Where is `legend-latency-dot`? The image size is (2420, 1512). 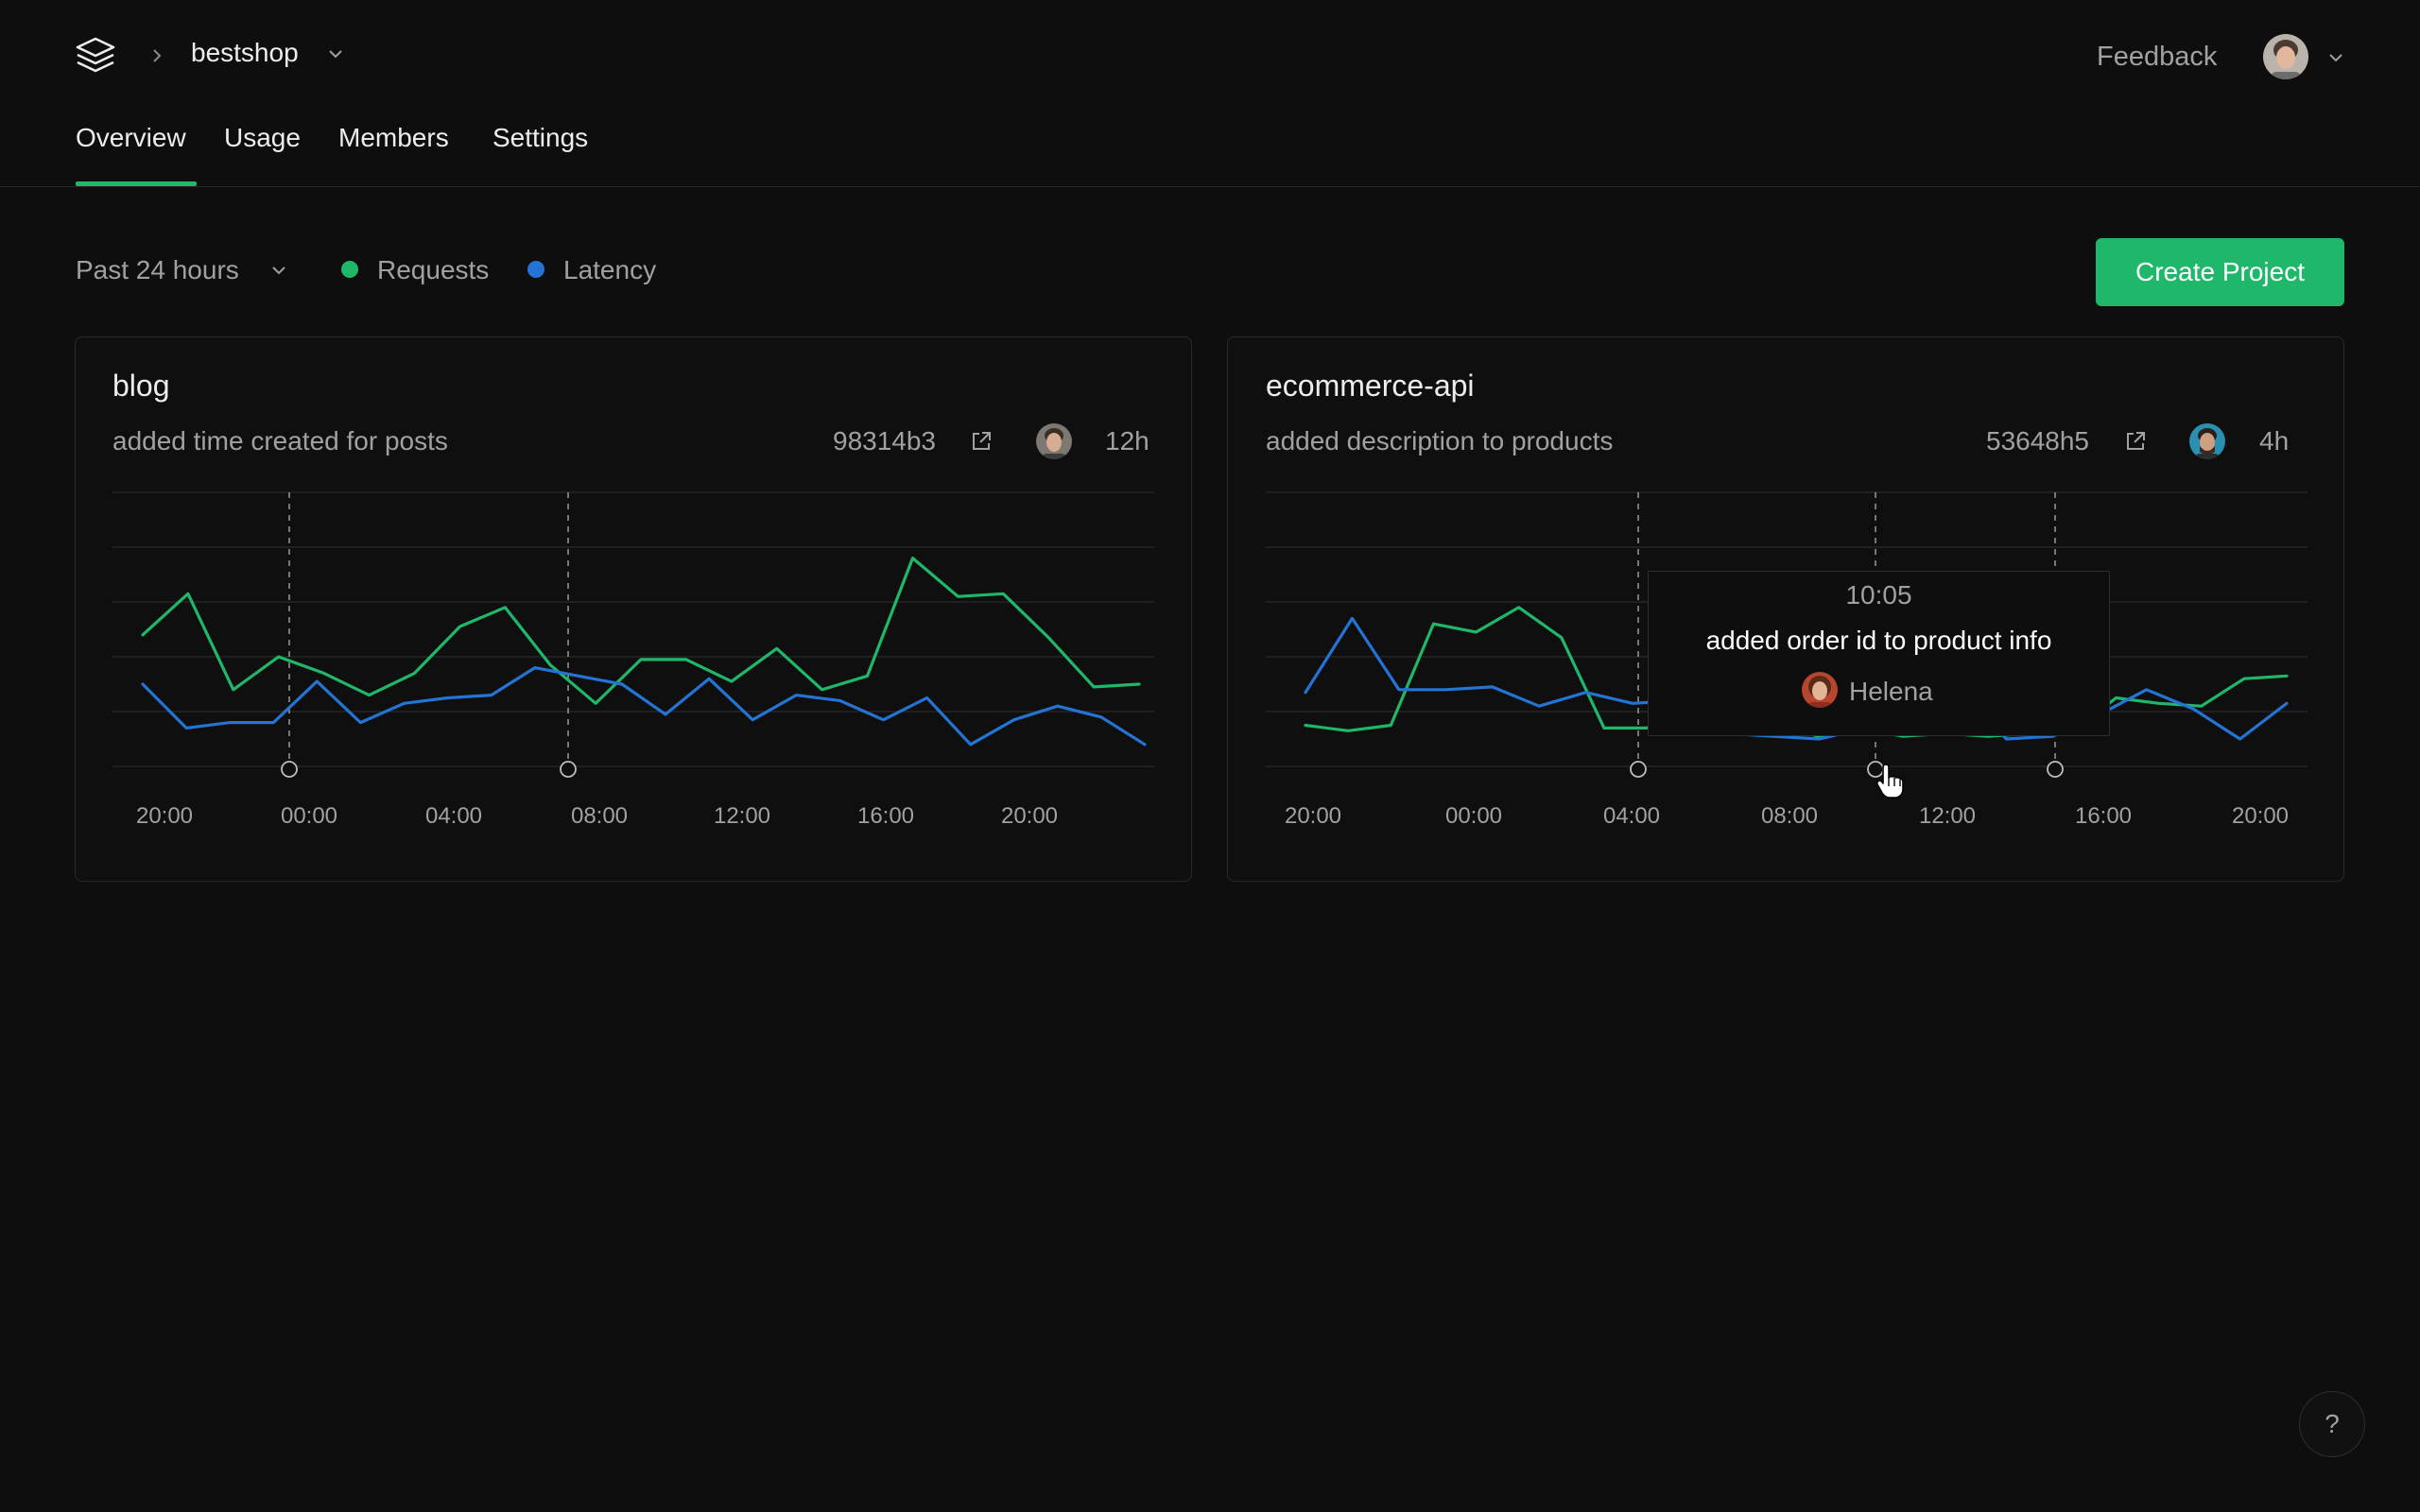 legend-latency-dot is located at coordinates (535, 269).